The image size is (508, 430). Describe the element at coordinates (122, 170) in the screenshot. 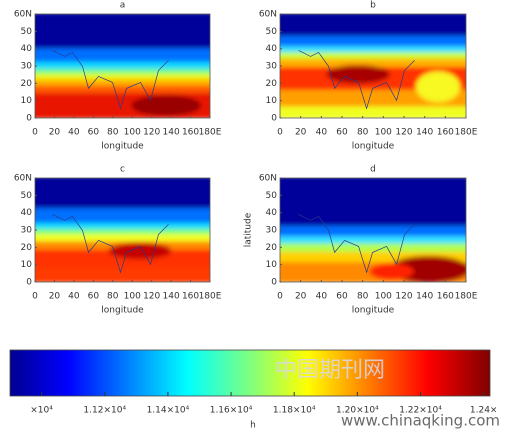

I see `panel-title: c` at that location.